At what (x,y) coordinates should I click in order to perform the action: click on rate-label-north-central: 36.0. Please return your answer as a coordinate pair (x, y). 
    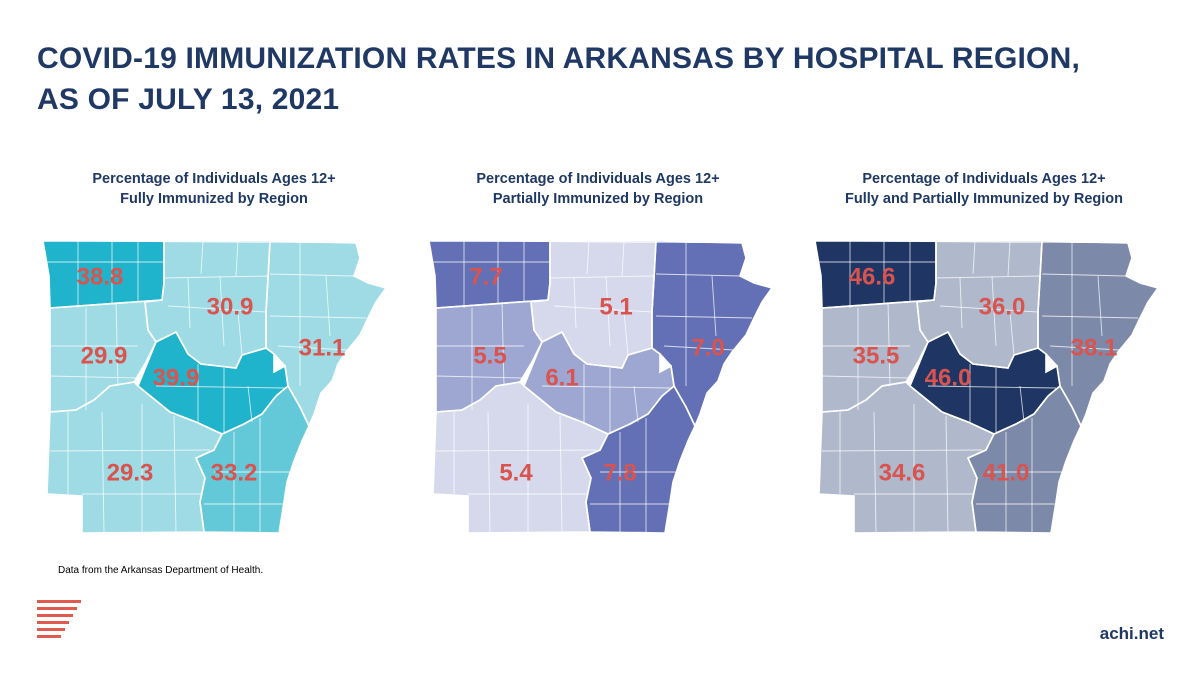
    Looking at the image, I should click on (1002, 306).